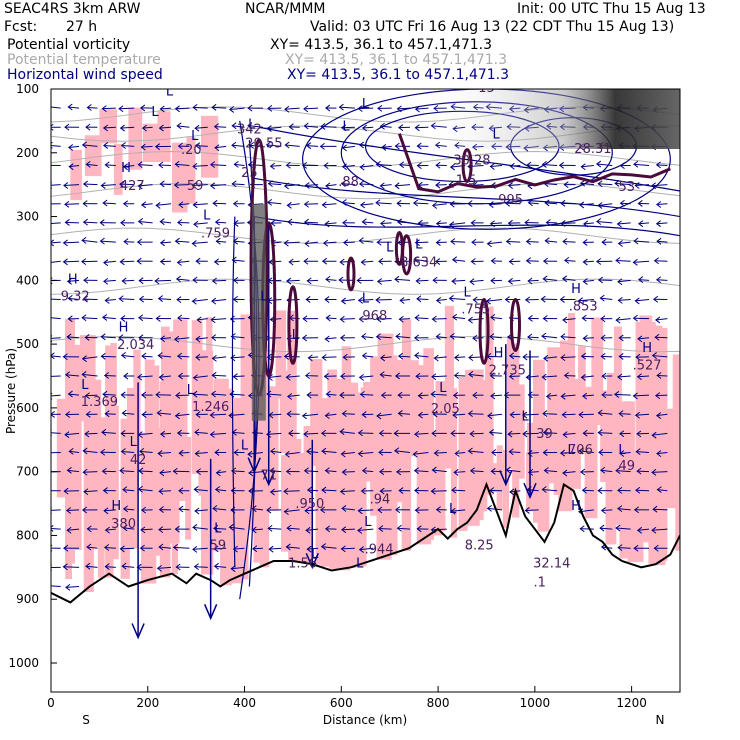 The image size is (740, 740). I want to click on contour-label: 2.034, so click(135, 345).